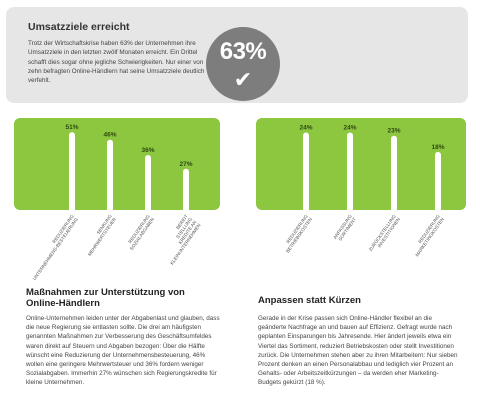  What do you see at coordinates (384, 234) in the screenshot?
I see `category-label: ZURÜCKSTELLUNGINVESTITIONEN` at bounding box center [384, 234].